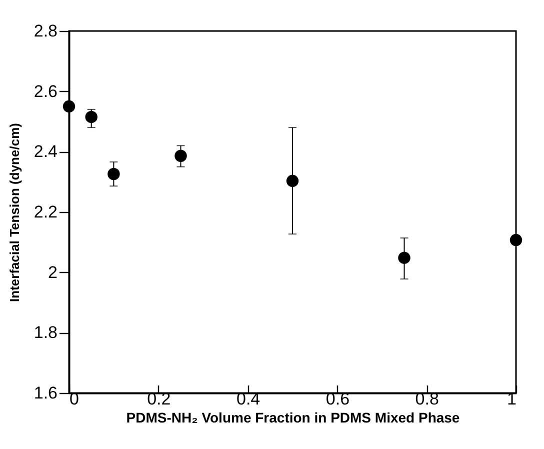  I want to click on y-tick-label: 1.6, so click(46, 393).